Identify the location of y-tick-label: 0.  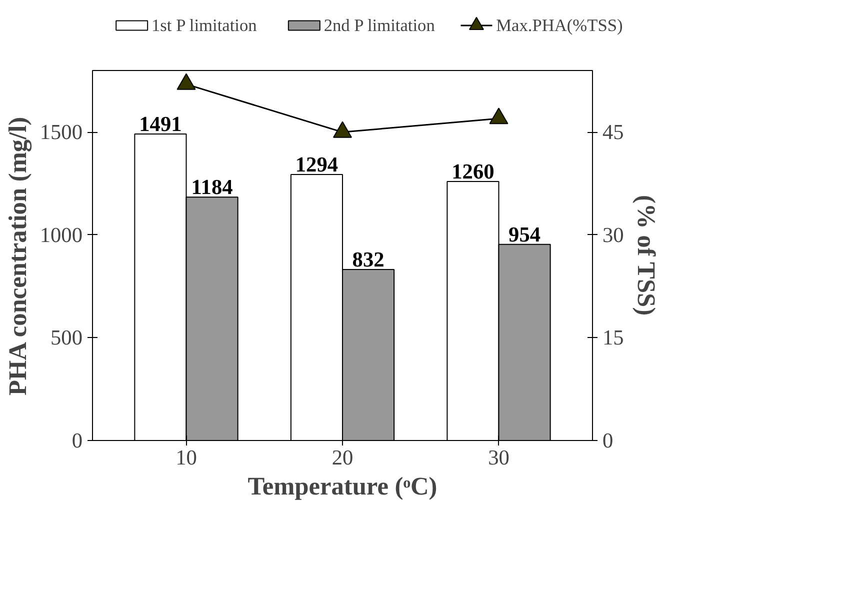
(77, 440).